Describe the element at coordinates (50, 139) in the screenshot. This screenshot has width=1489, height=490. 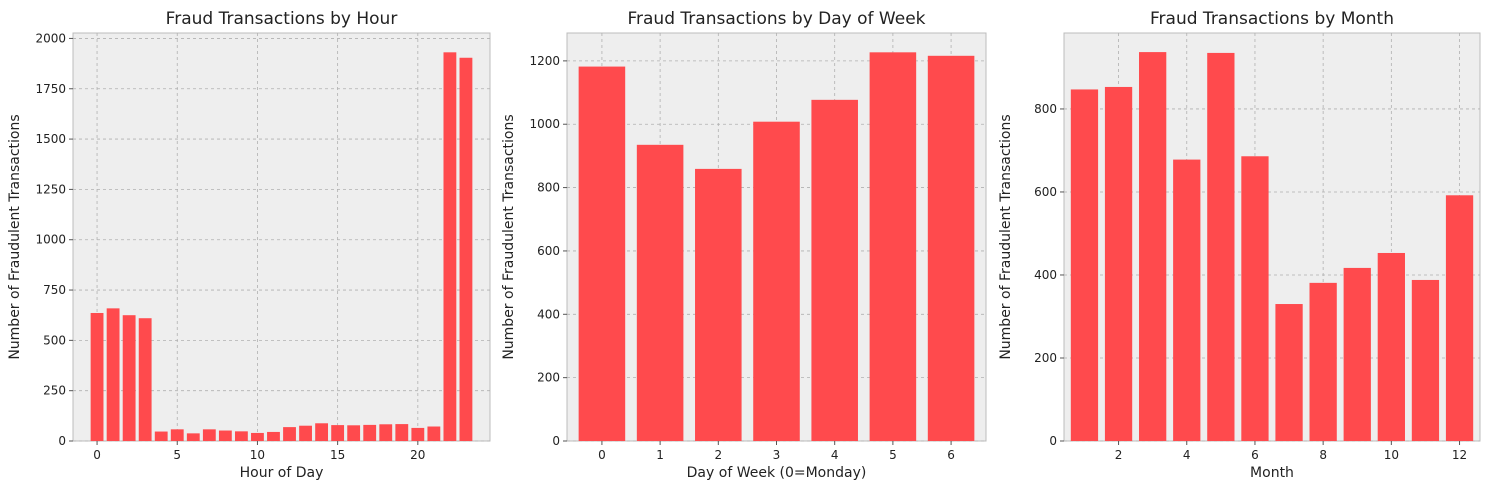
I see `y-tick-label: 1500` at that location.